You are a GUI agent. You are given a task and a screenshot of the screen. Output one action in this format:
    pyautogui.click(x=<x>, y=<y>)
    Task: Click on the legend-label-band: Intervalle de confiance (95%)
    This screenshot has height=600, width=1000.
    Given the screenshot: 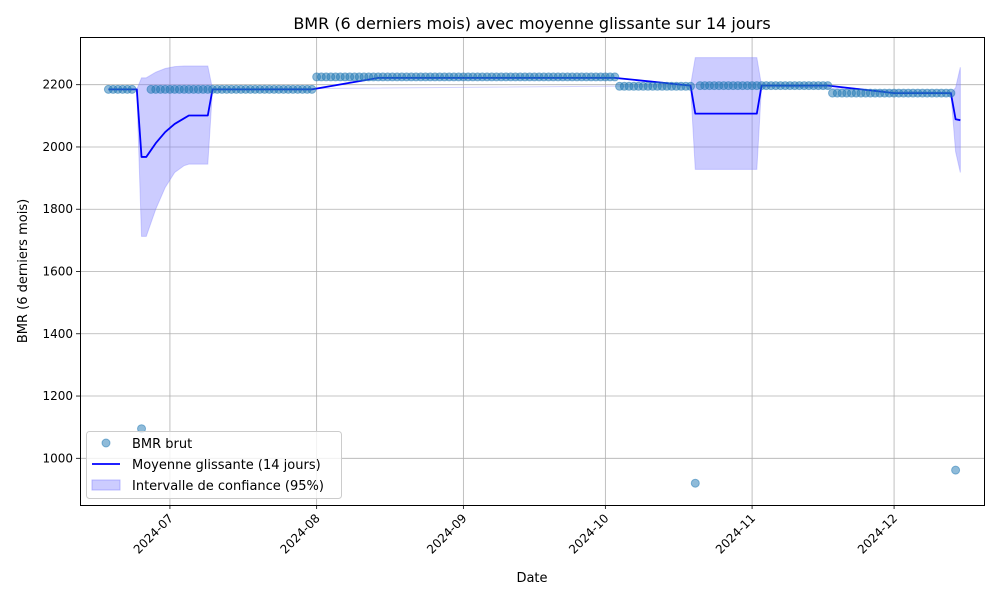 What is the action you would take?
    pyautogui.click(x=228, y=486)
    